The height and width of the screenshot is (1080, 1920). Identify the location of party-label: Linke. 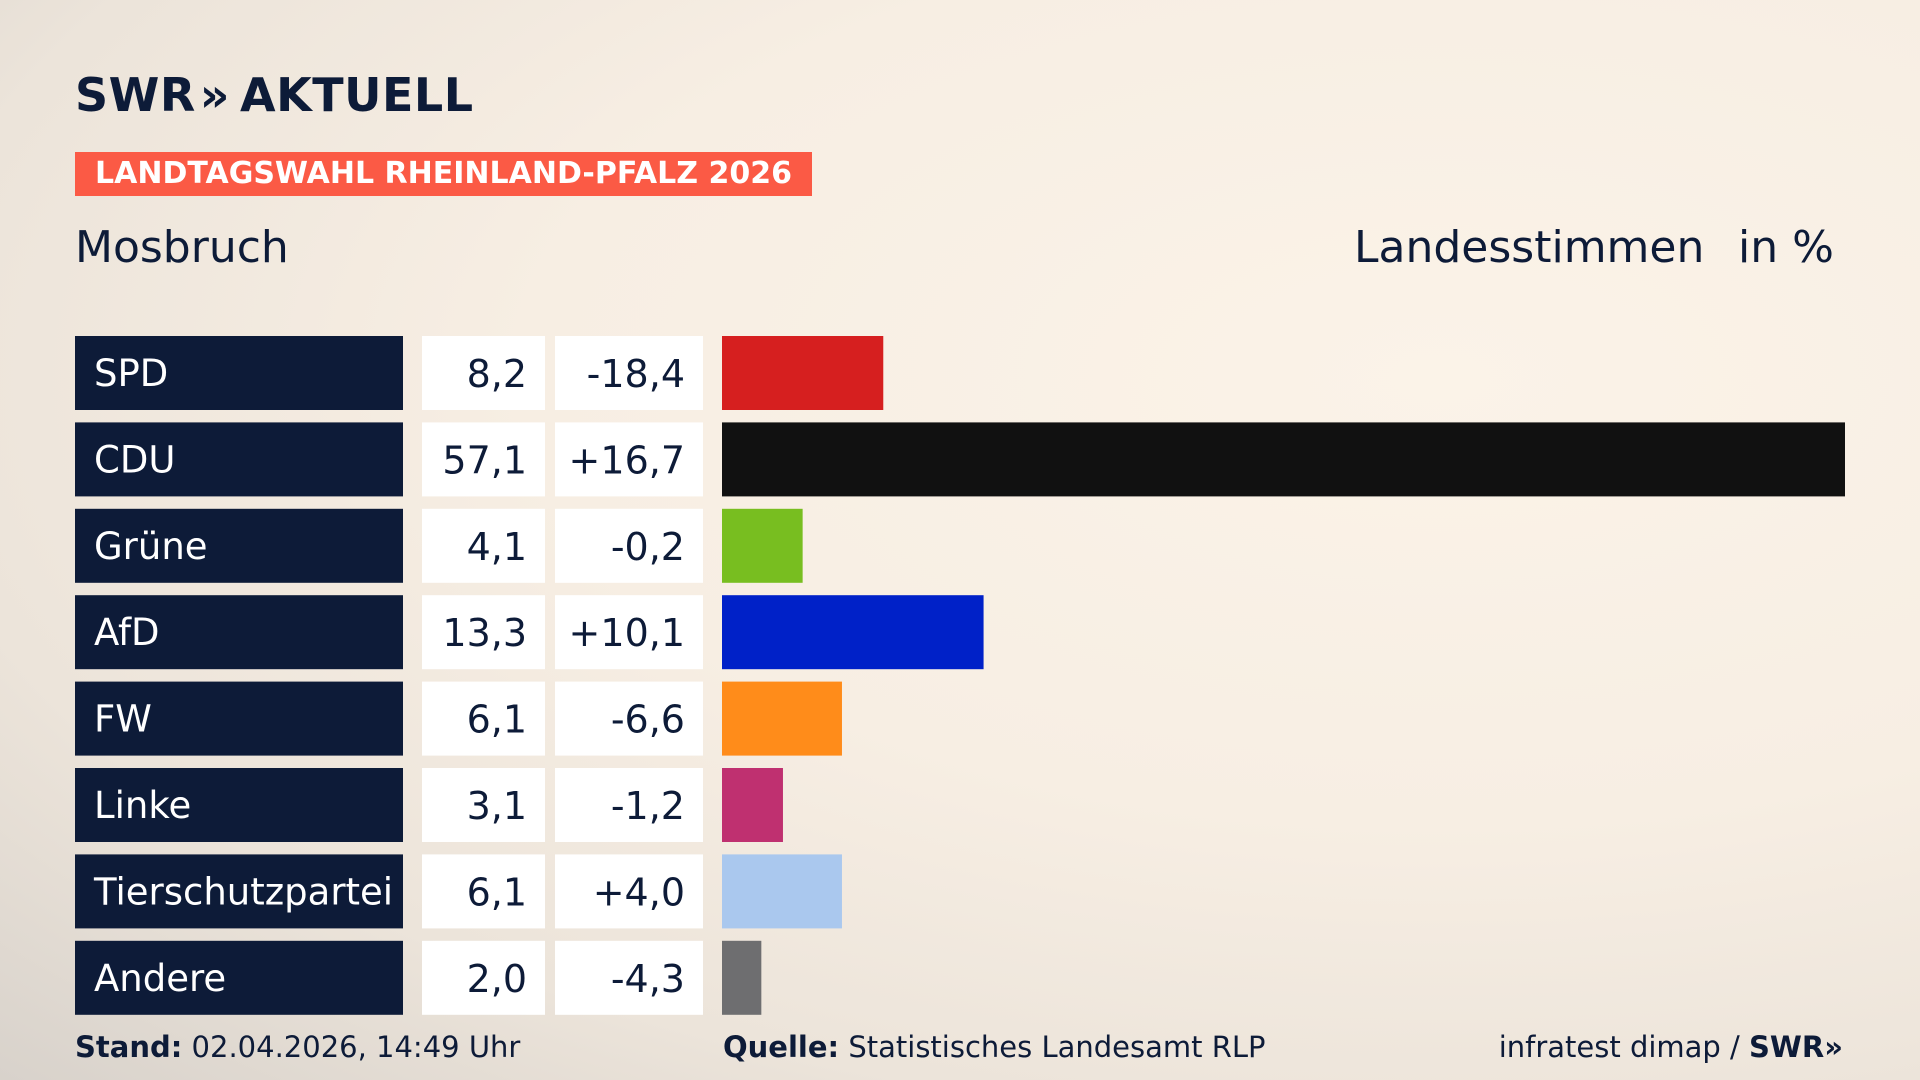
(142, 805).